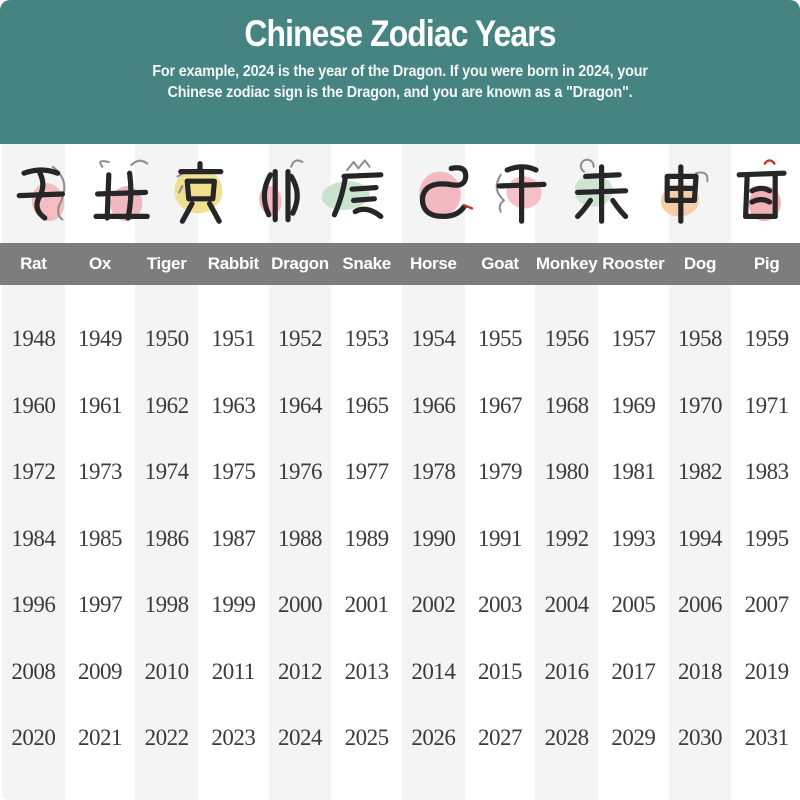 The image size is (800, 800). What do you see at coordinates (366, 605) in the screenshot?
I see `year-cell: 2001` at bounding box center [366, 605].